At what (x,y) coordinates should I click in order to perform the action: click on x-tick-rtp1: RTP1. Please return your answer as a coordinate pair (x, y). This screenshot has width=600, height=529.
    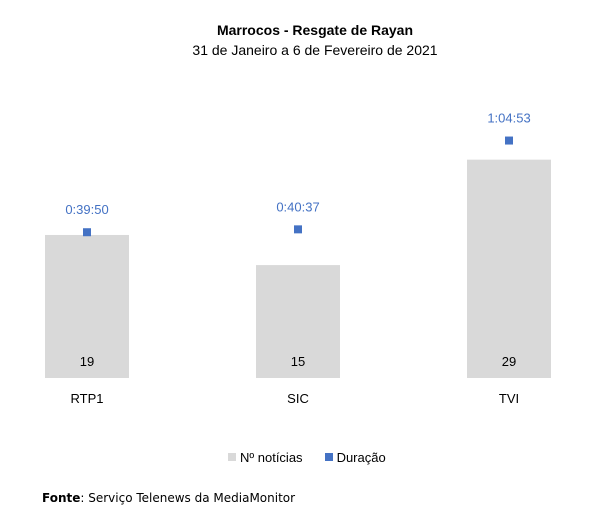
    Looking at the image, I should click on (87, 398).